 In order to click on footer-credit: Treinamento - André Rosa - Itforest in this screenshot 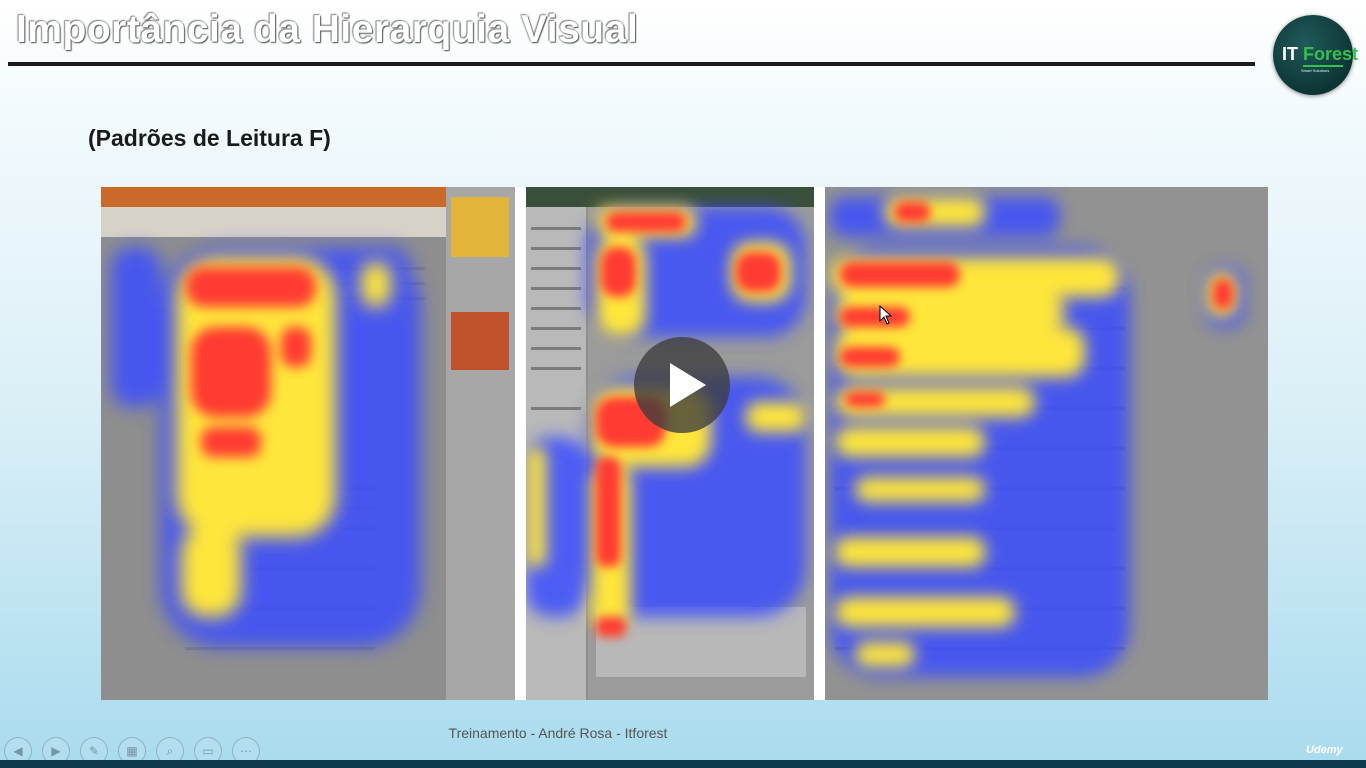, I will do `click(558, 733)`.